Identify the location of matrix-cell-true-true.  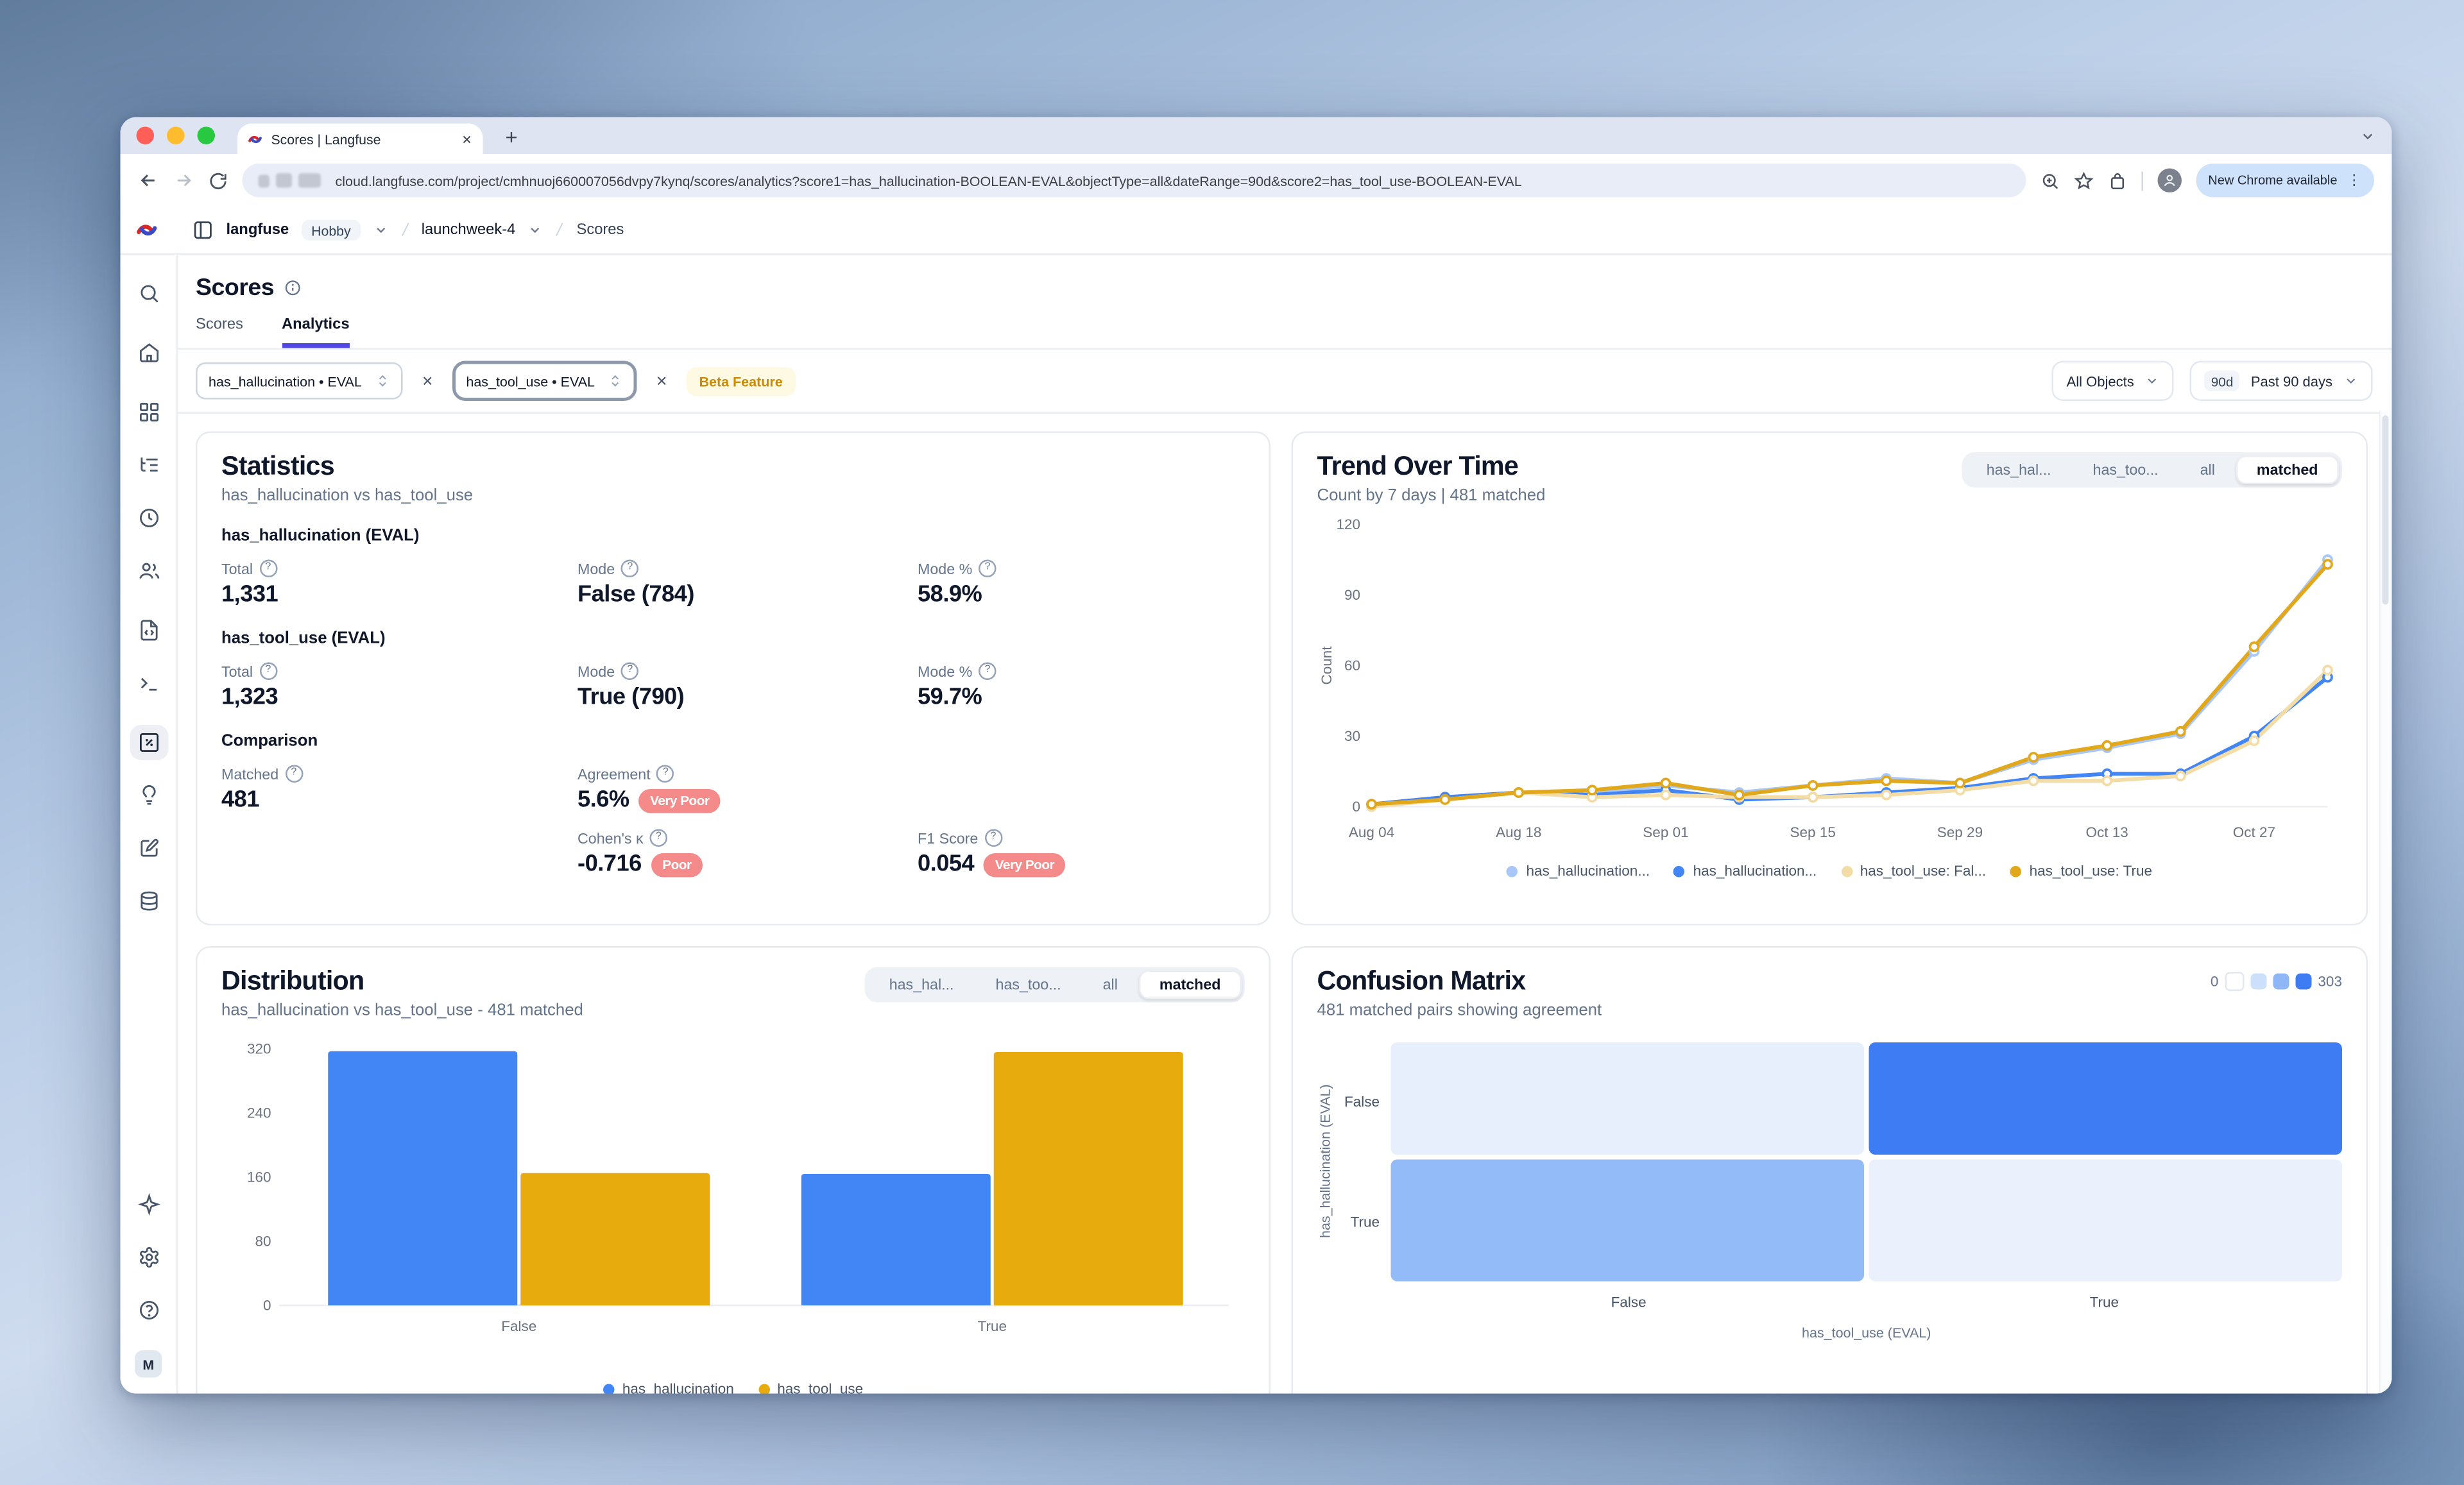
(2106, 1220).